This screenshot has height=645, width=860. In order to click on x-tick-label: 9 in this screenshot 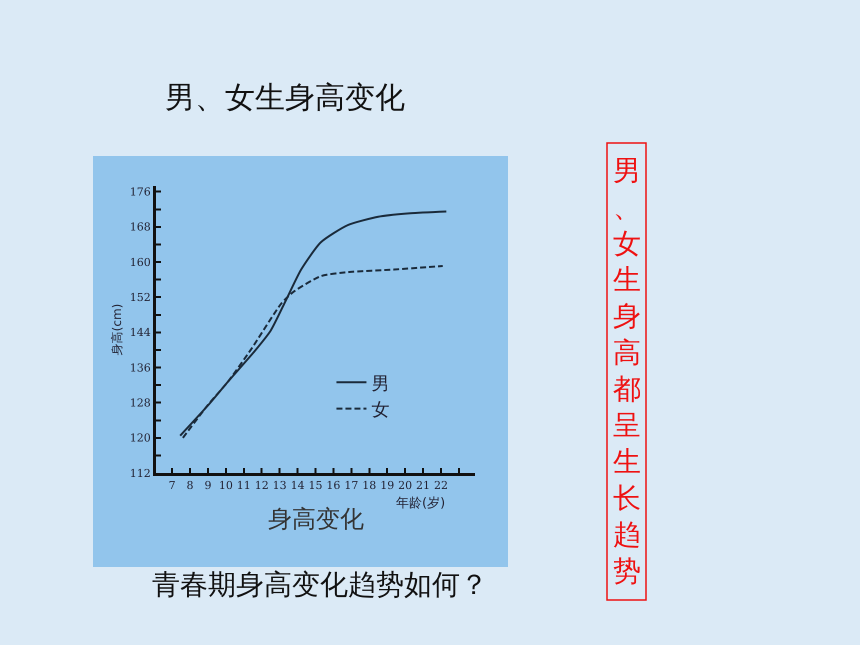, I will do `click(208, 485)`.